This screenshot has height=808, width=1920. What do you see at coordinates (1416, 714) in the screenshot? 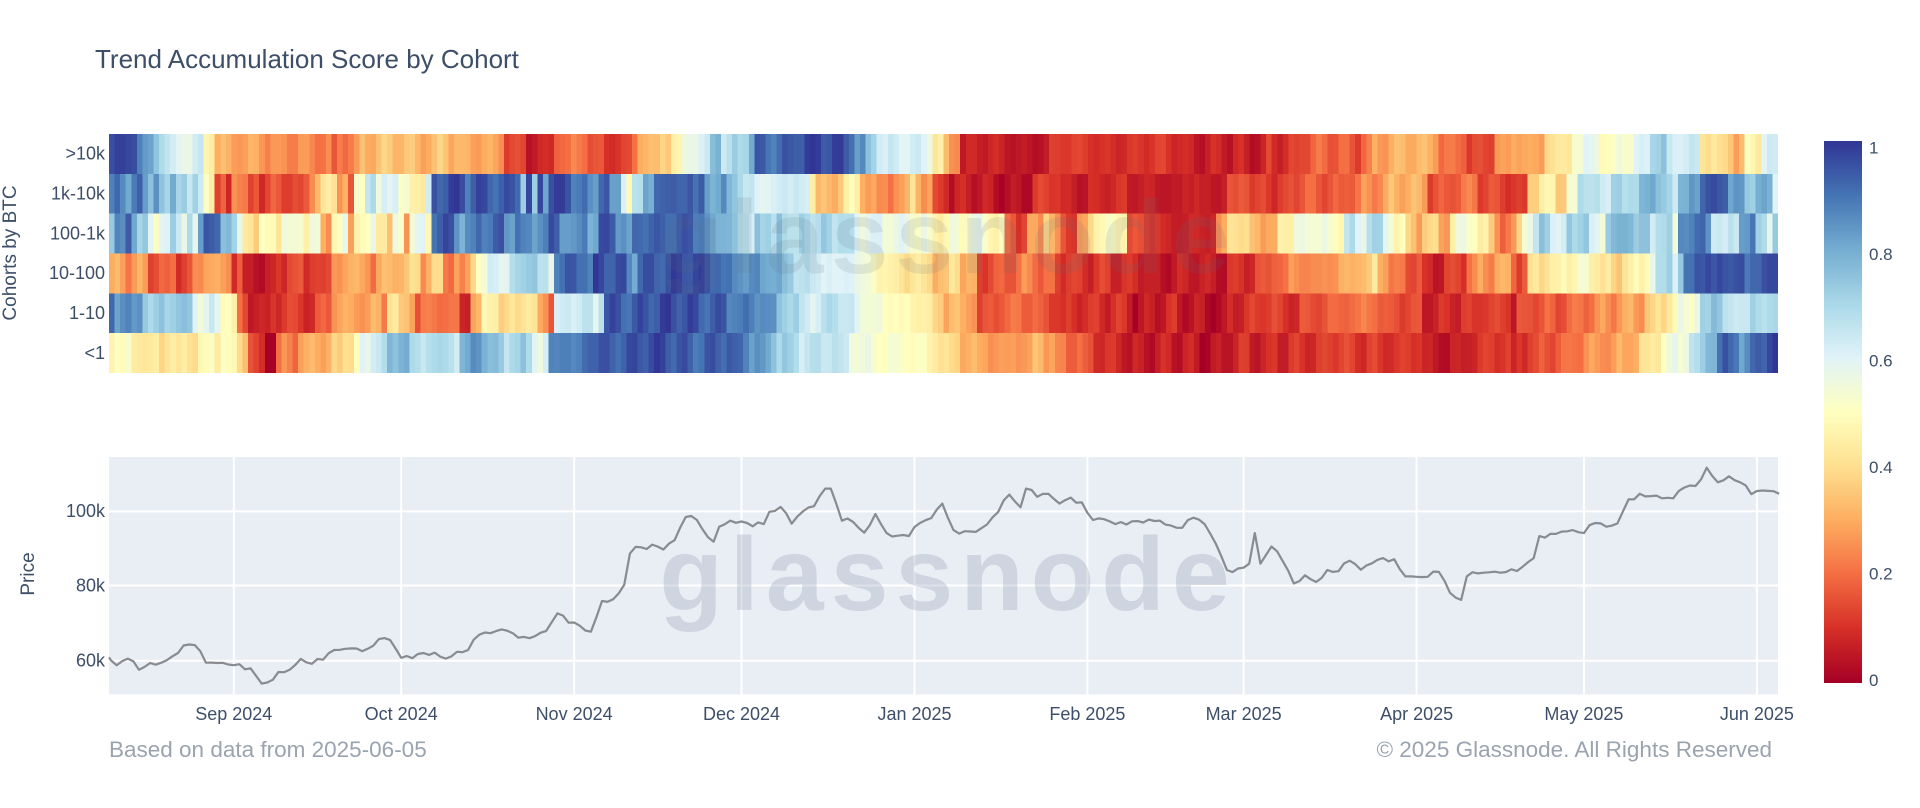
I see `svg-text: Apr 2025` at bounding box center [1416, 714].